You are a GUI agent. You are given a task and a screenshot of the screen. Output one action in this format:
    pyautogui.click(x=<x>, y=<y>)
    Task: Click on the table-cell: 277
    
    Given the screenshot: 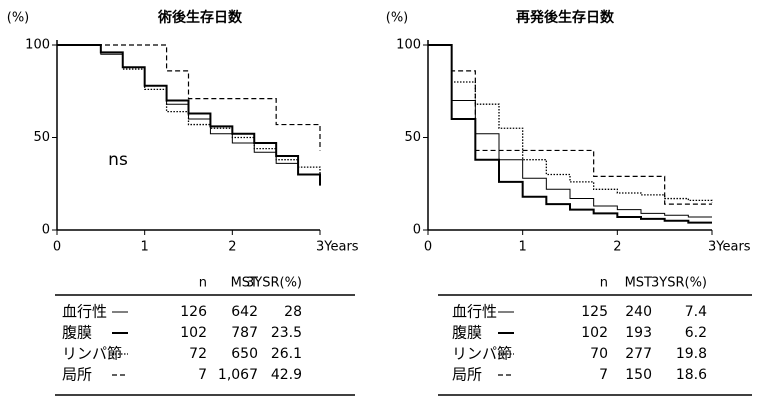 What is the action you would take?
    pyautogui.click(x=638, y=354)
    